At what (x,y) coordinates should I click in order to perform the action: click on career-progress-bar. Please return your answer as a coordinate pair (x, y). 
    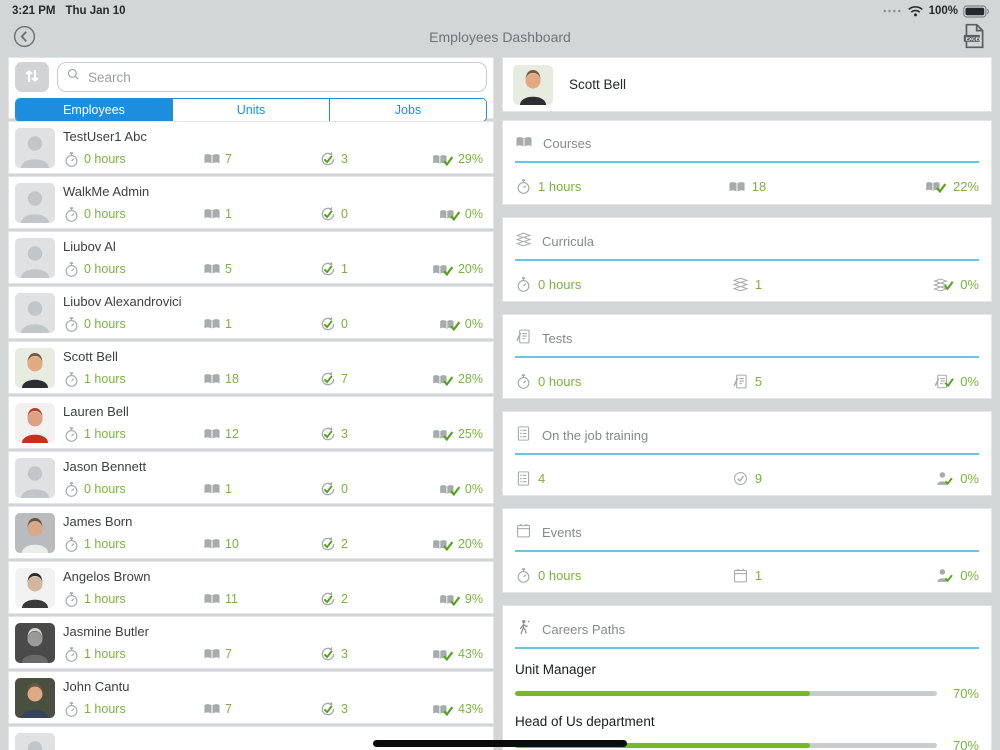
    Looking at the image, I should click on (726, 745).